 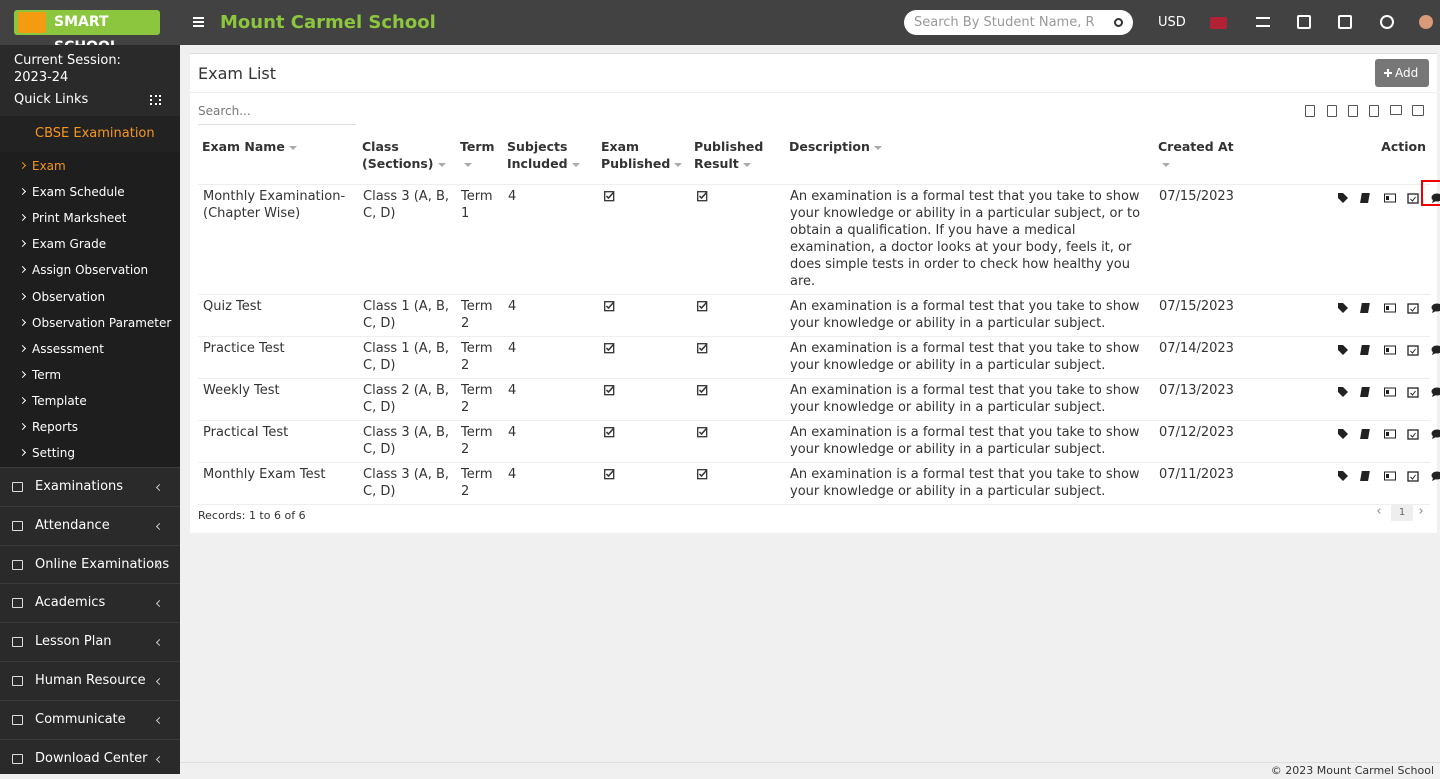 I want to click on submenu-item: Assign Observation, so click(x=90, y=270).